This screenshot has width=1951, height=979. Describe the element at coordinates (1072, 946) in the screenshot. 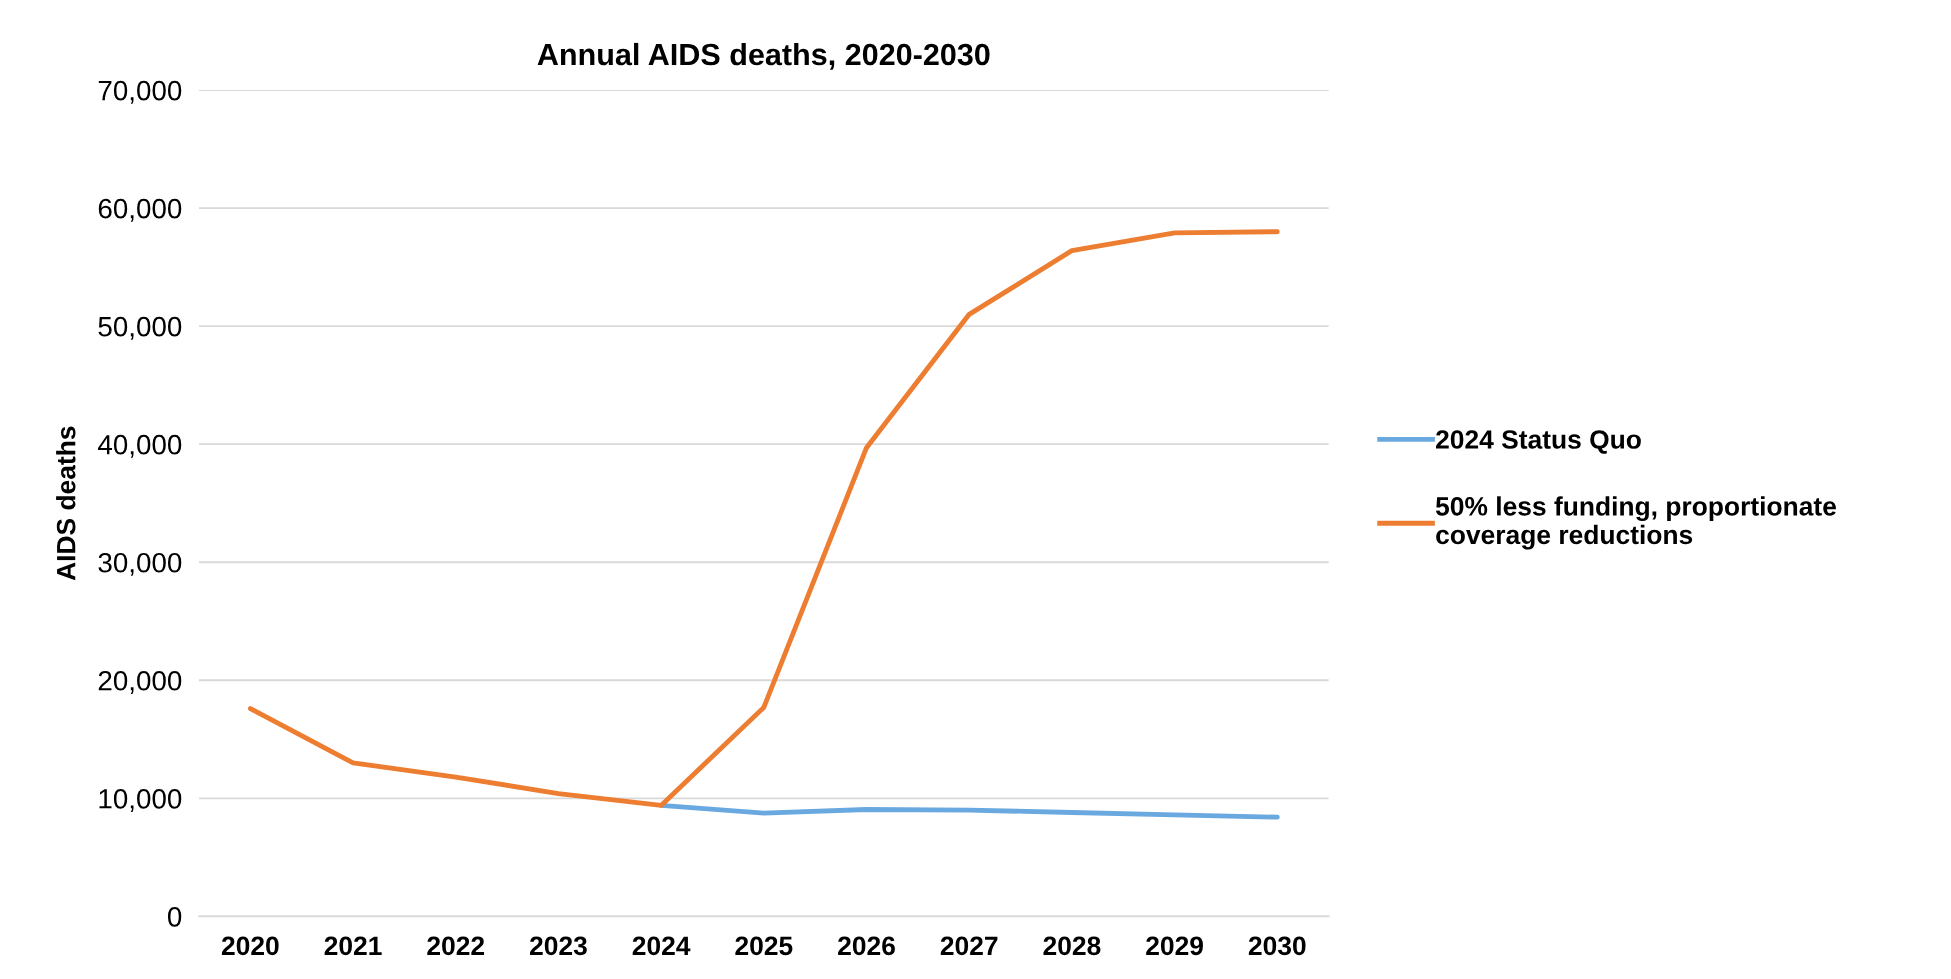

I see `x-tick-label: 2028` at that location.